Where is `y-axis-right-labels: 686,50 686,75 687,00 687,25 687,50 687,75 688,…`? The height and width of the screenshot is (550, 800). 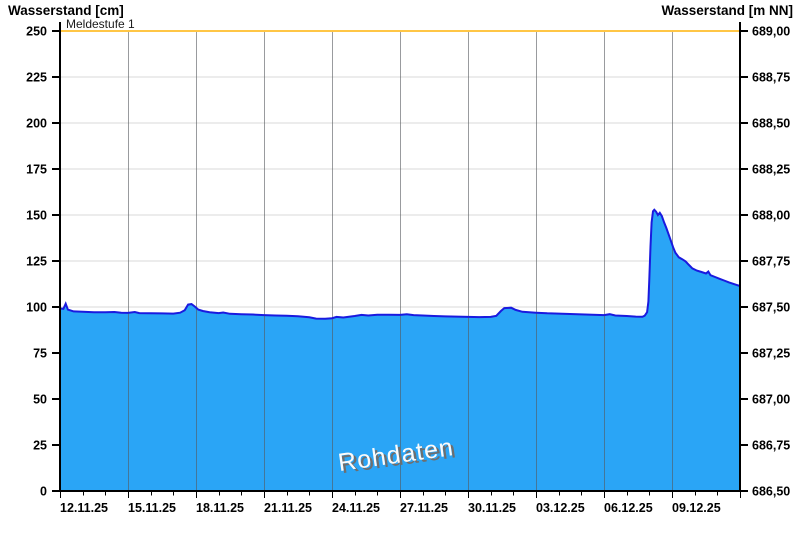
y-axis-right-labels: 686,50 686,75 687,00 687,25 687,50 687,75 688,… is located at coordinates (771, 262).